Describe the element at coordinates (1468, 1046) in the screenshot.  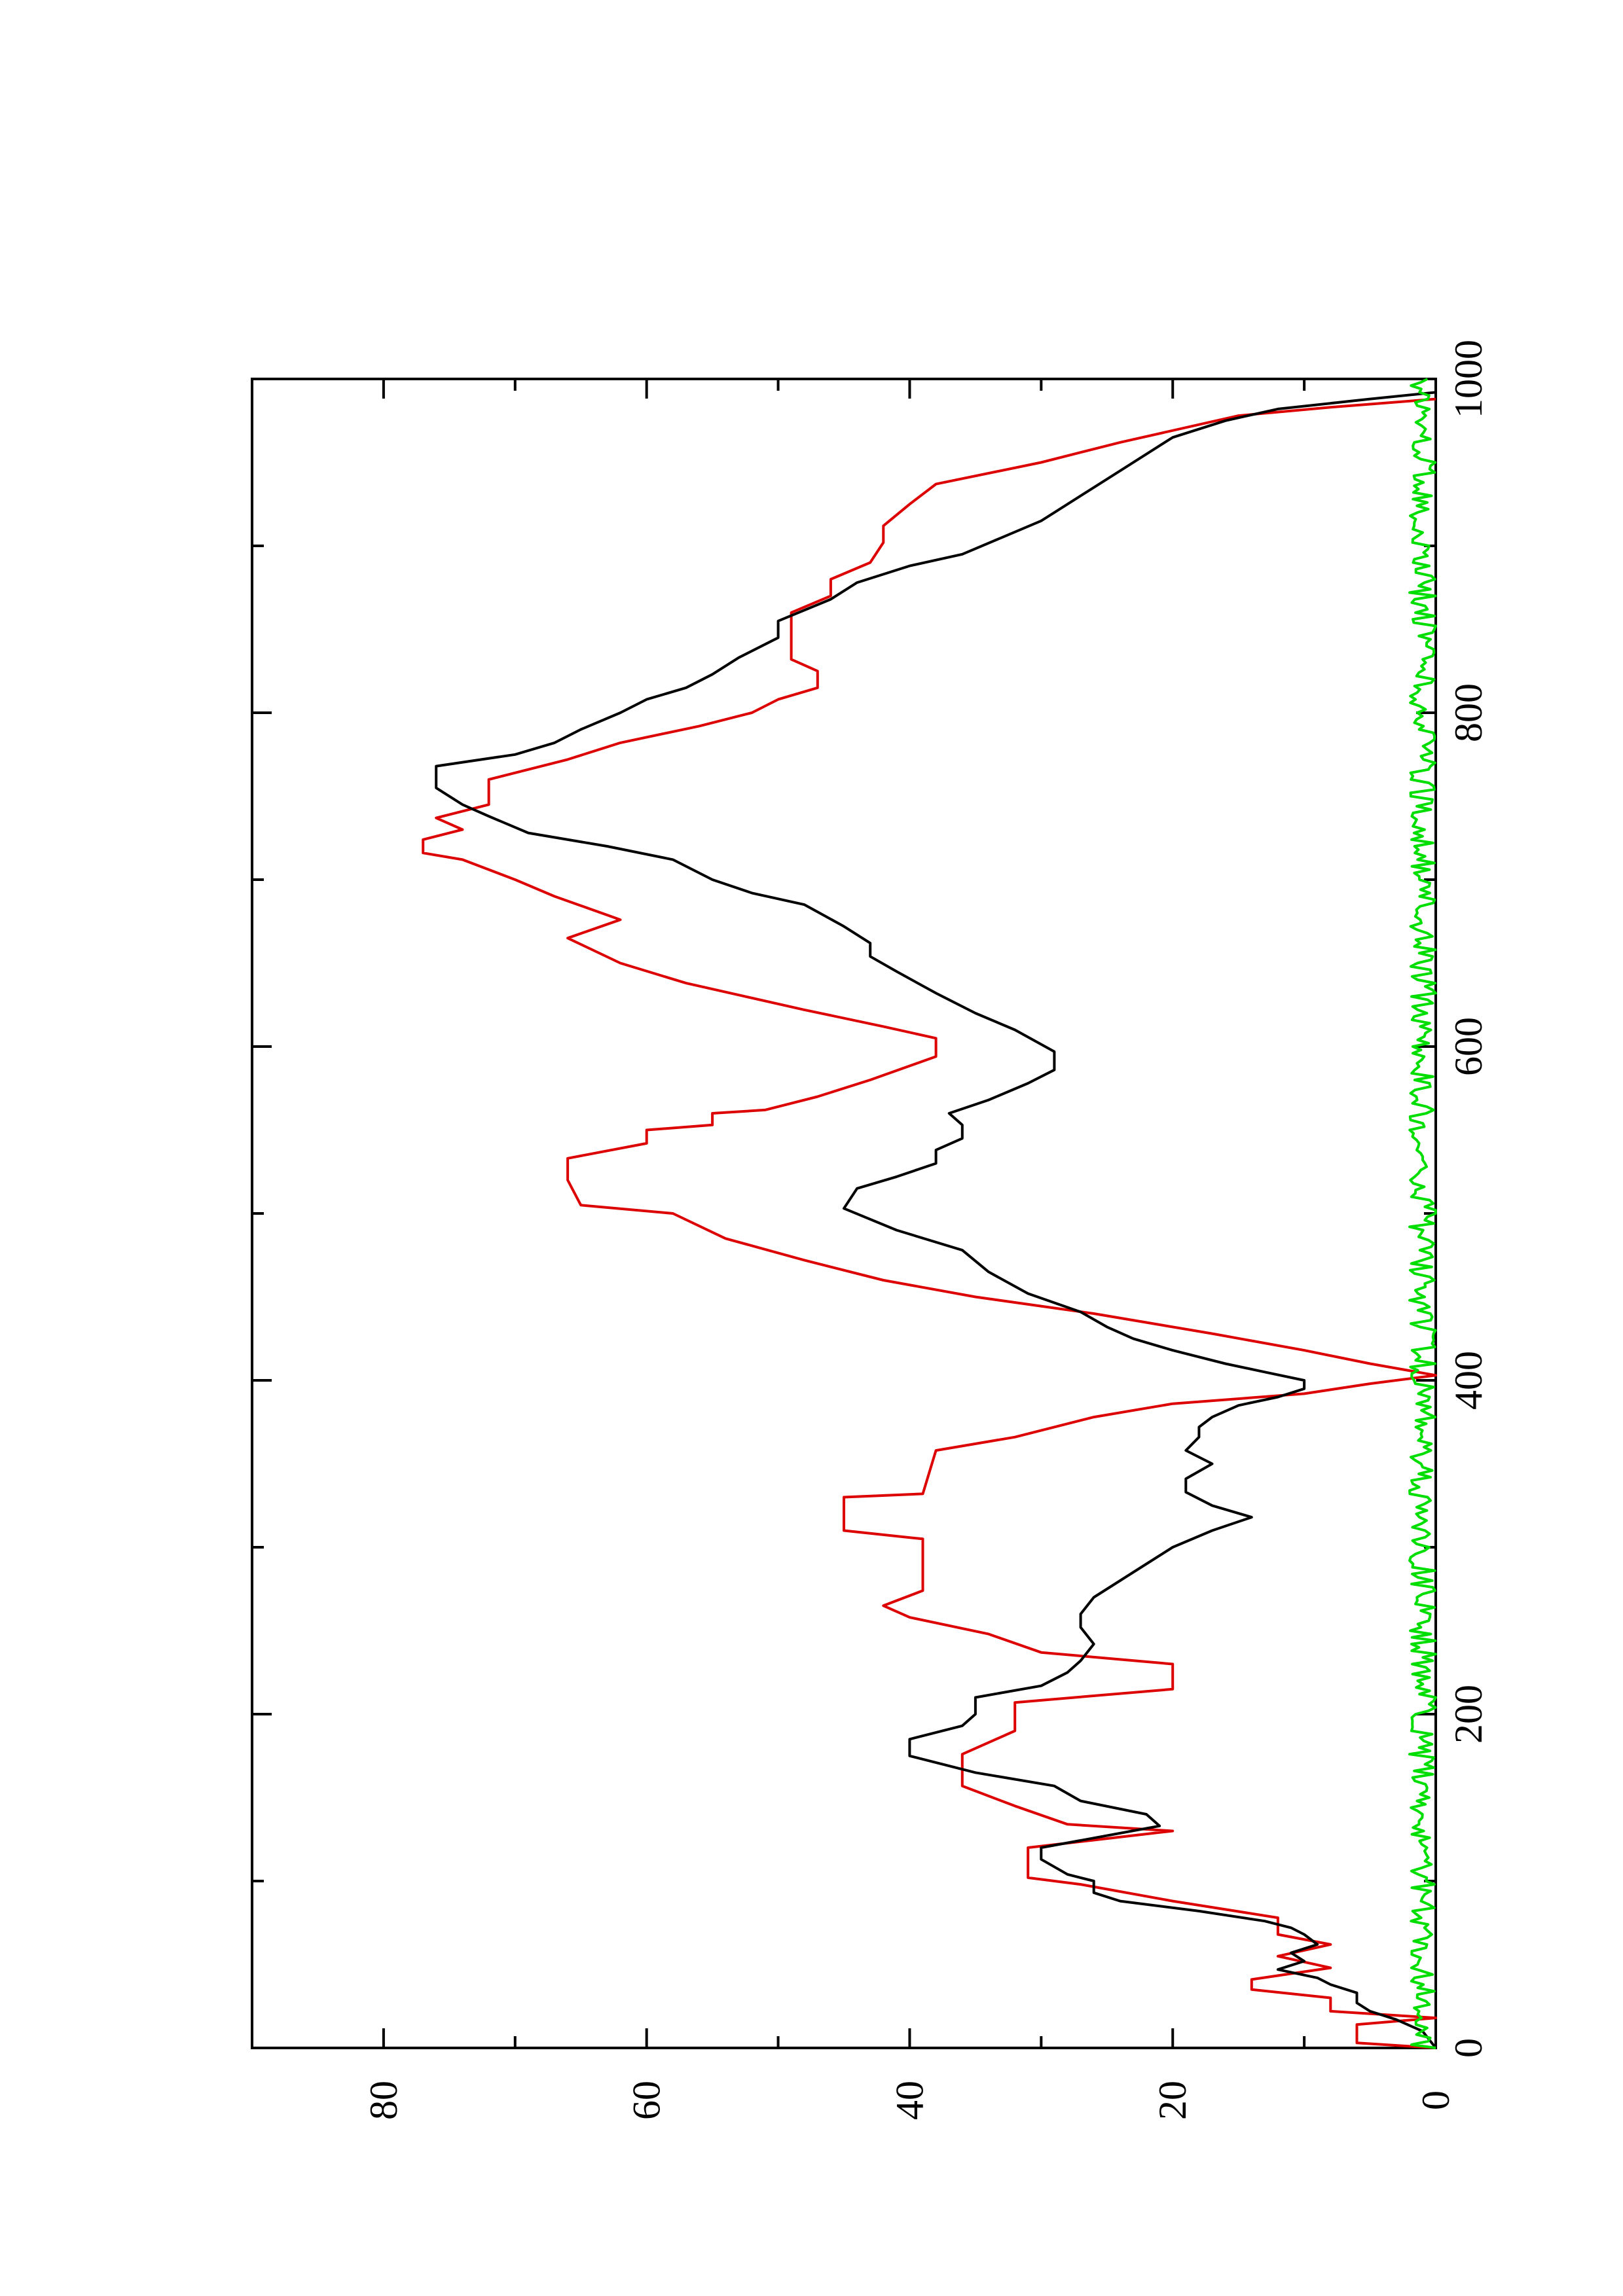
I see `x-tick-label: 600` at that location.